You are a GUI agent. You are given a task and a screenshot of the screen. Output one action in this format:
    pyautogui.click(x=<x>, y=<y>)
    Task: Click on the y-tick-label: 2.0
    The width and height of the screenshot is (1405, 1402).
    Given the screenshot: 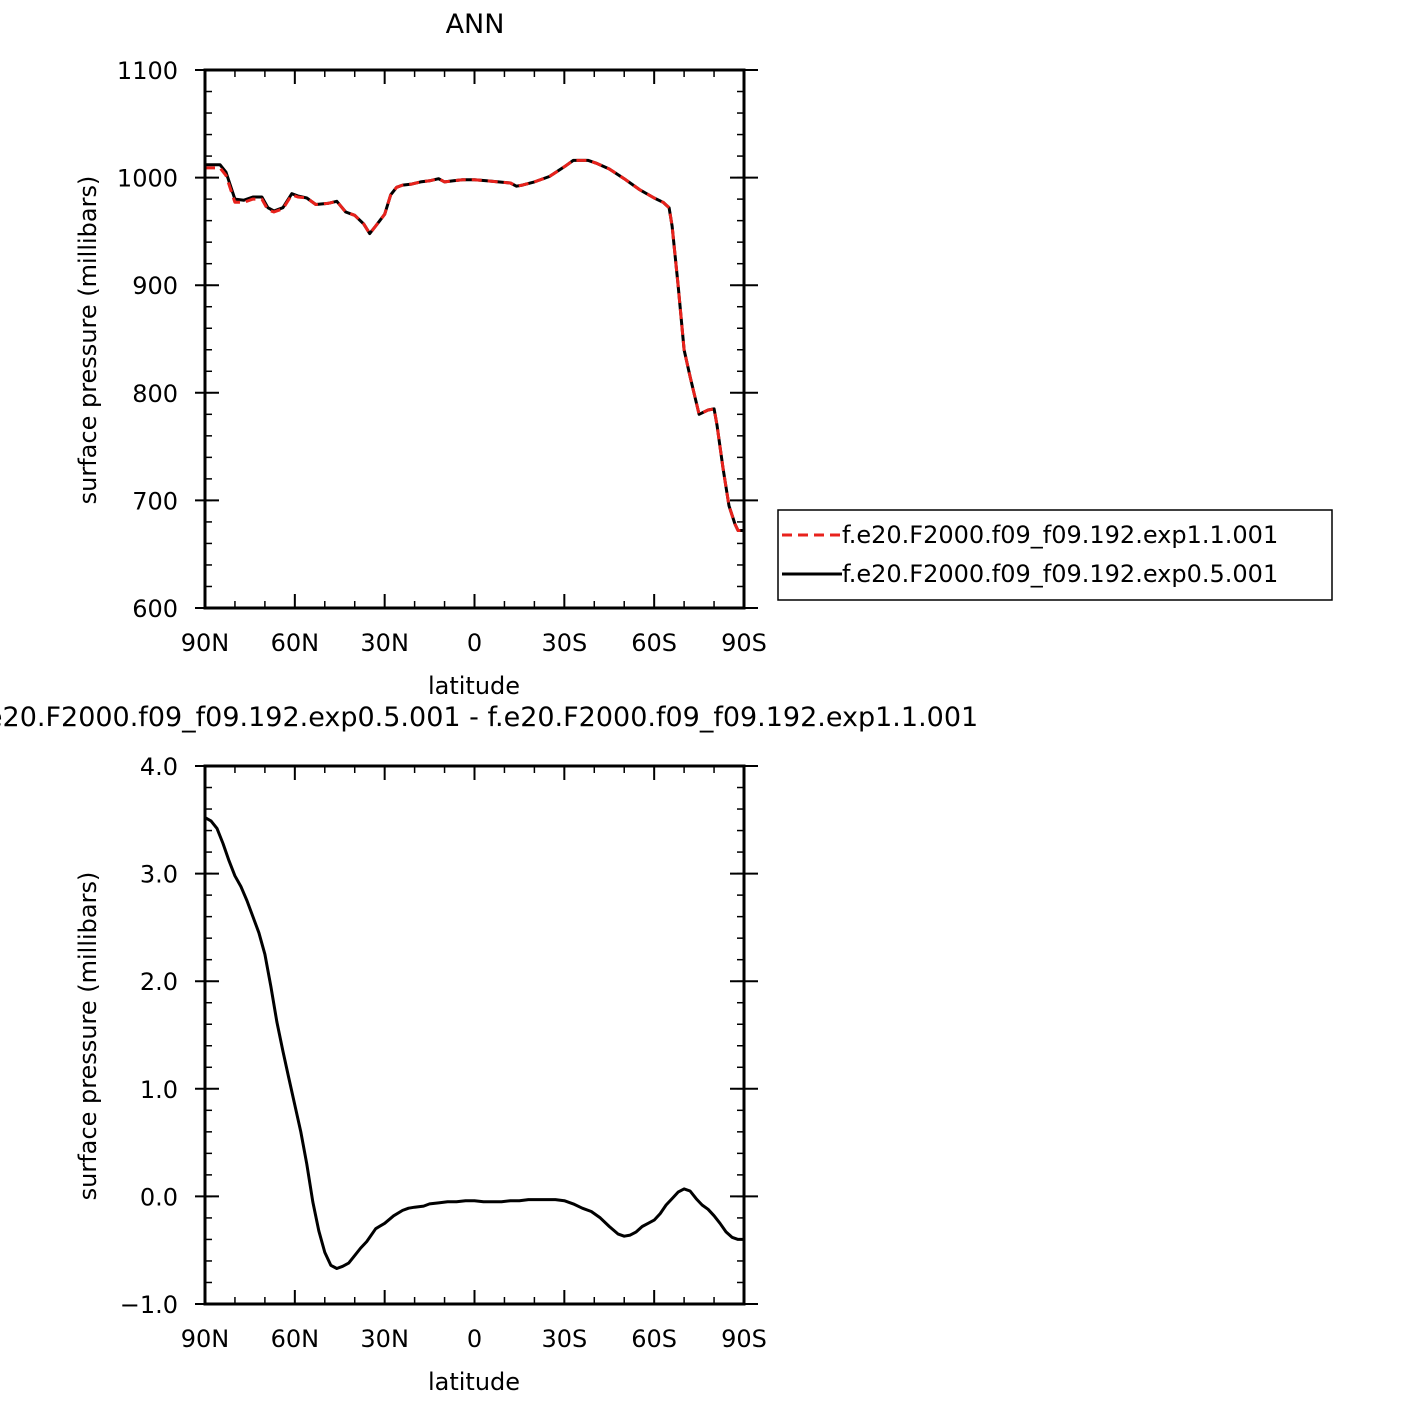 What is the action you would take?
    pyautogui.click(x=159, y=982)
    